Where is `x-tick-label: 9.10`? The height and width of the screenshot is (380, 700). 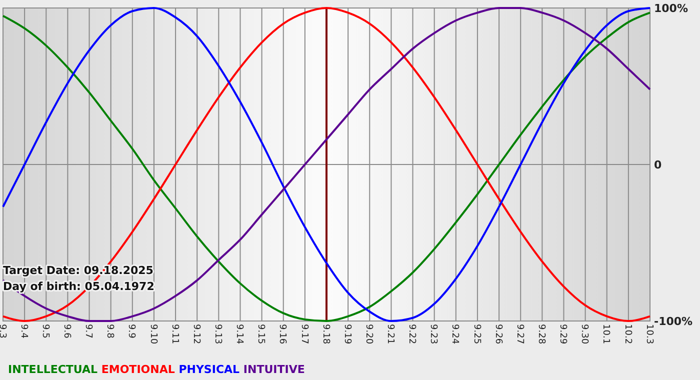 x-tick-label: 9.10 is located at coordinates (153, 334).